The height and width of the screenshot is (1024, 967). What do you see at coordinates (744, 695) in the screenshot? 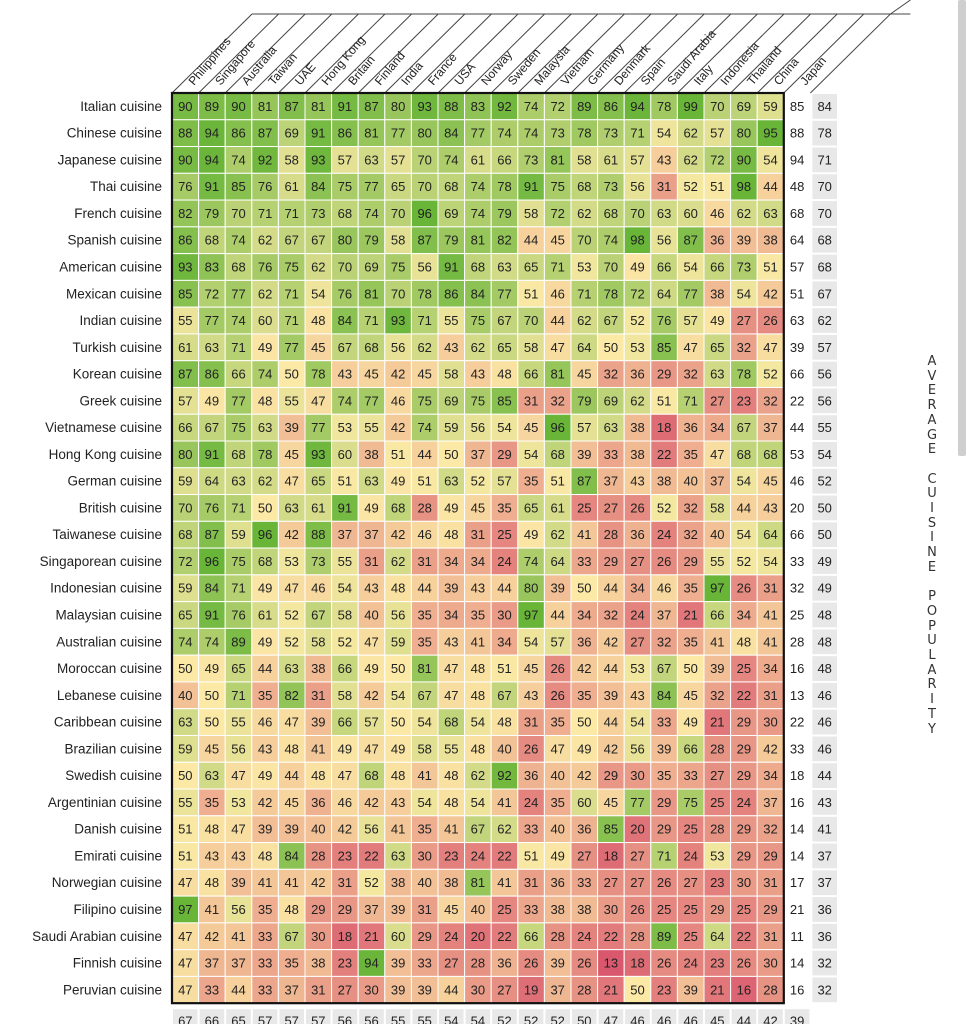
I see `cell-value: 22` at bounding box center [744, 695].